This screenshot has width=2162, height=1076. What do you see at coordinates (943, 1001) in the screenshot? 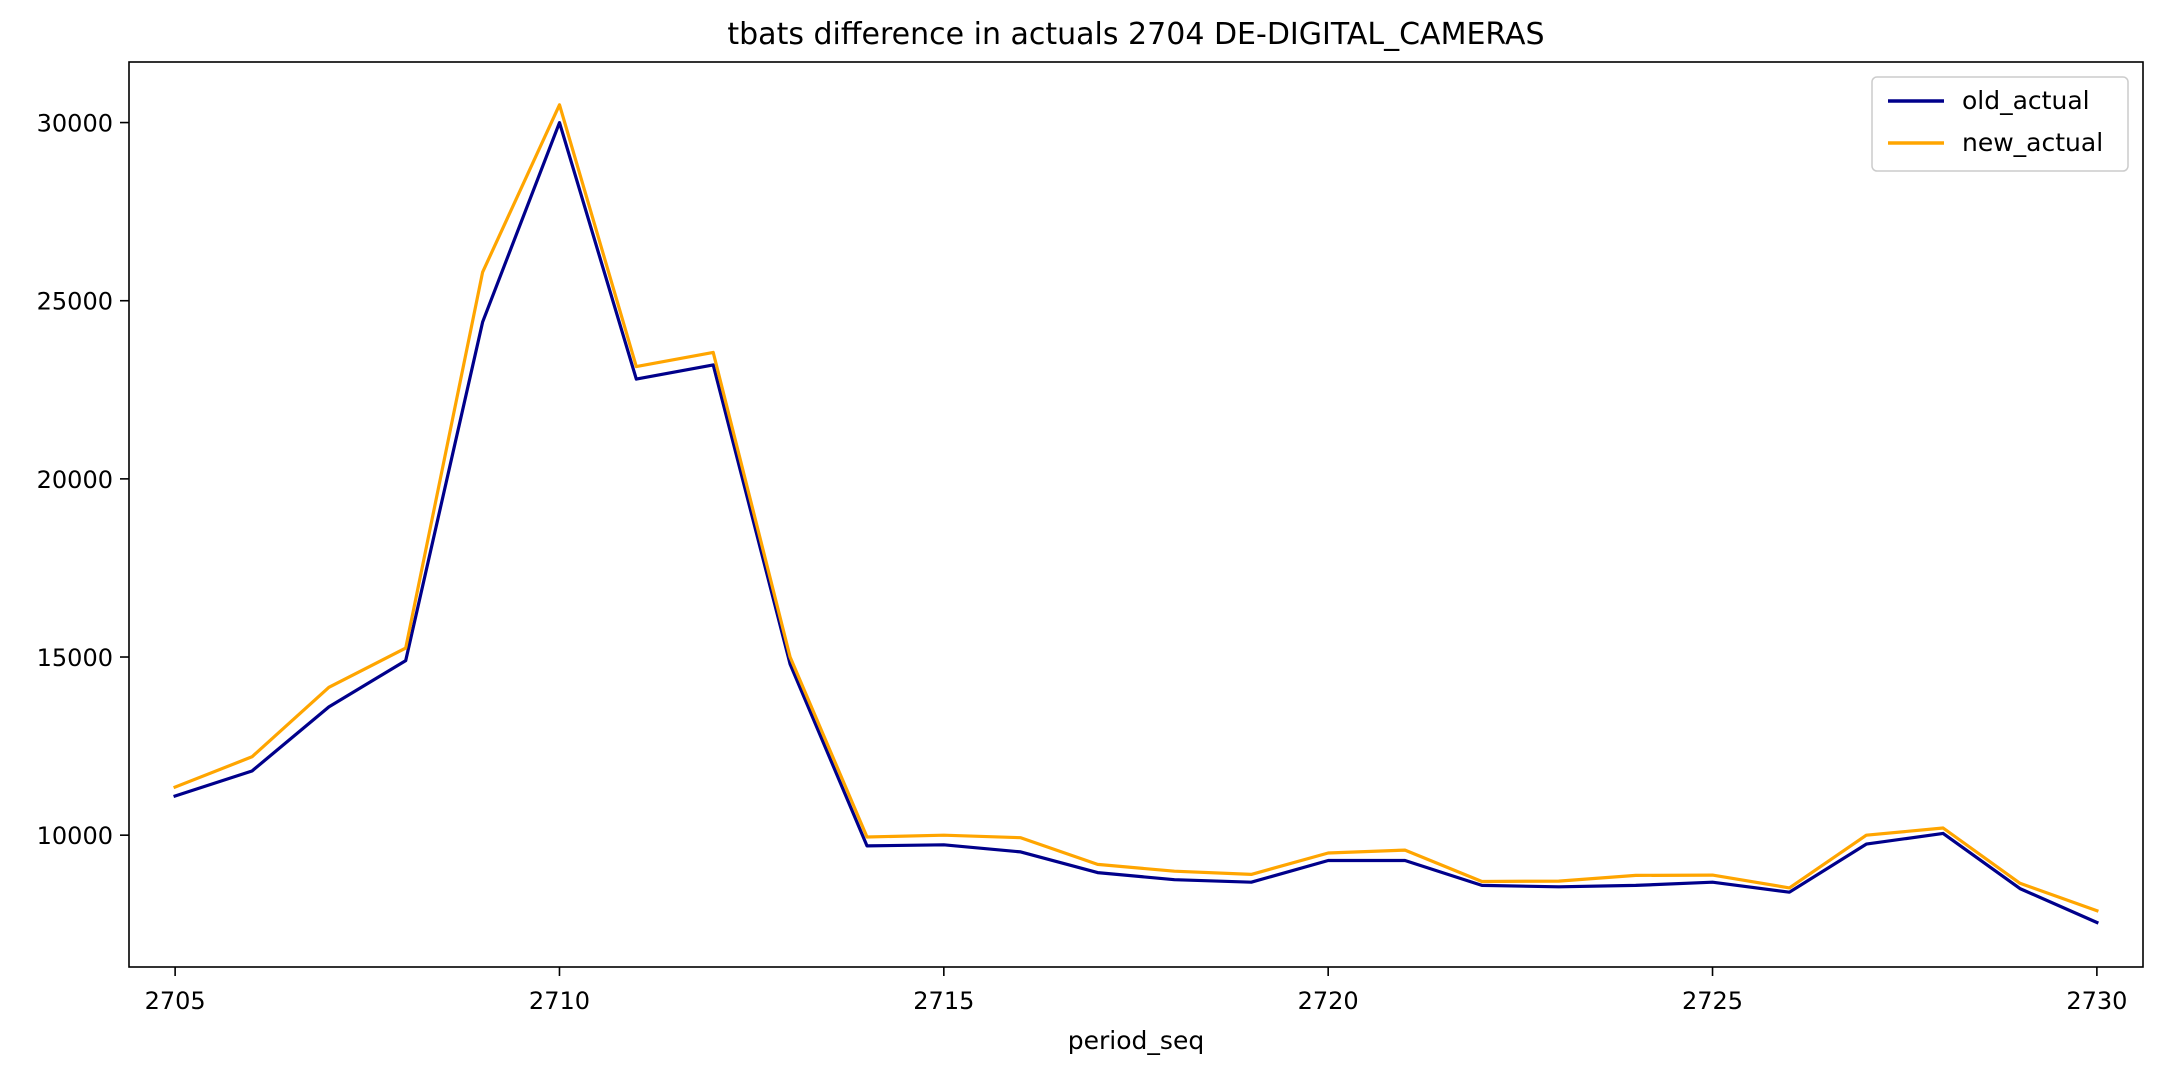
I see `x-tick-label-2715: 2715` at bounding box center [943, 1001].